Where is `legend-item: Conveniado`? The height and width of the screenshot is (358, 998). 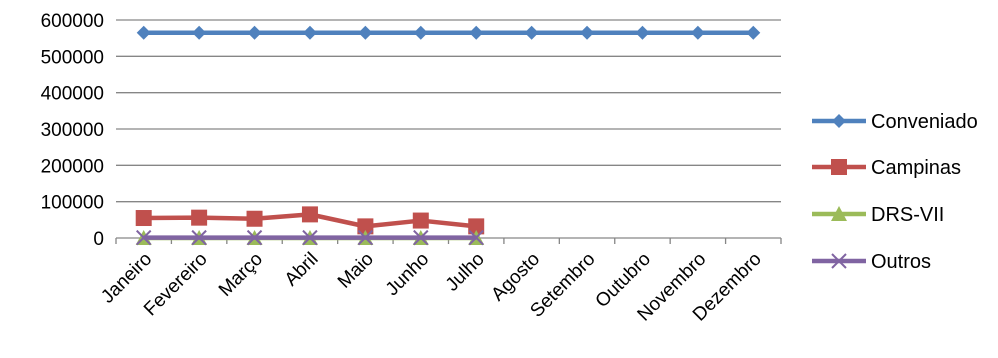
legend-item: Conveniado is located at coordinates (895, 122).